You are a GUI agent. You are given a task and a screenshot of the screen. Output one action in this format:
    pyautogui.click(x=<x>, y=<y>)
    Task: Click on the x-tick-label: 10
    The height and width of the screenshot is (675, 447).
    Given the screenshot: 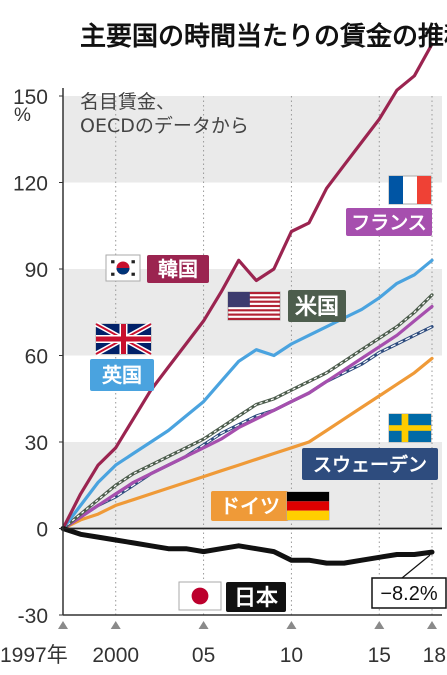 What is the action you would take?
    pyautogui.click(x=291, y=655)
    